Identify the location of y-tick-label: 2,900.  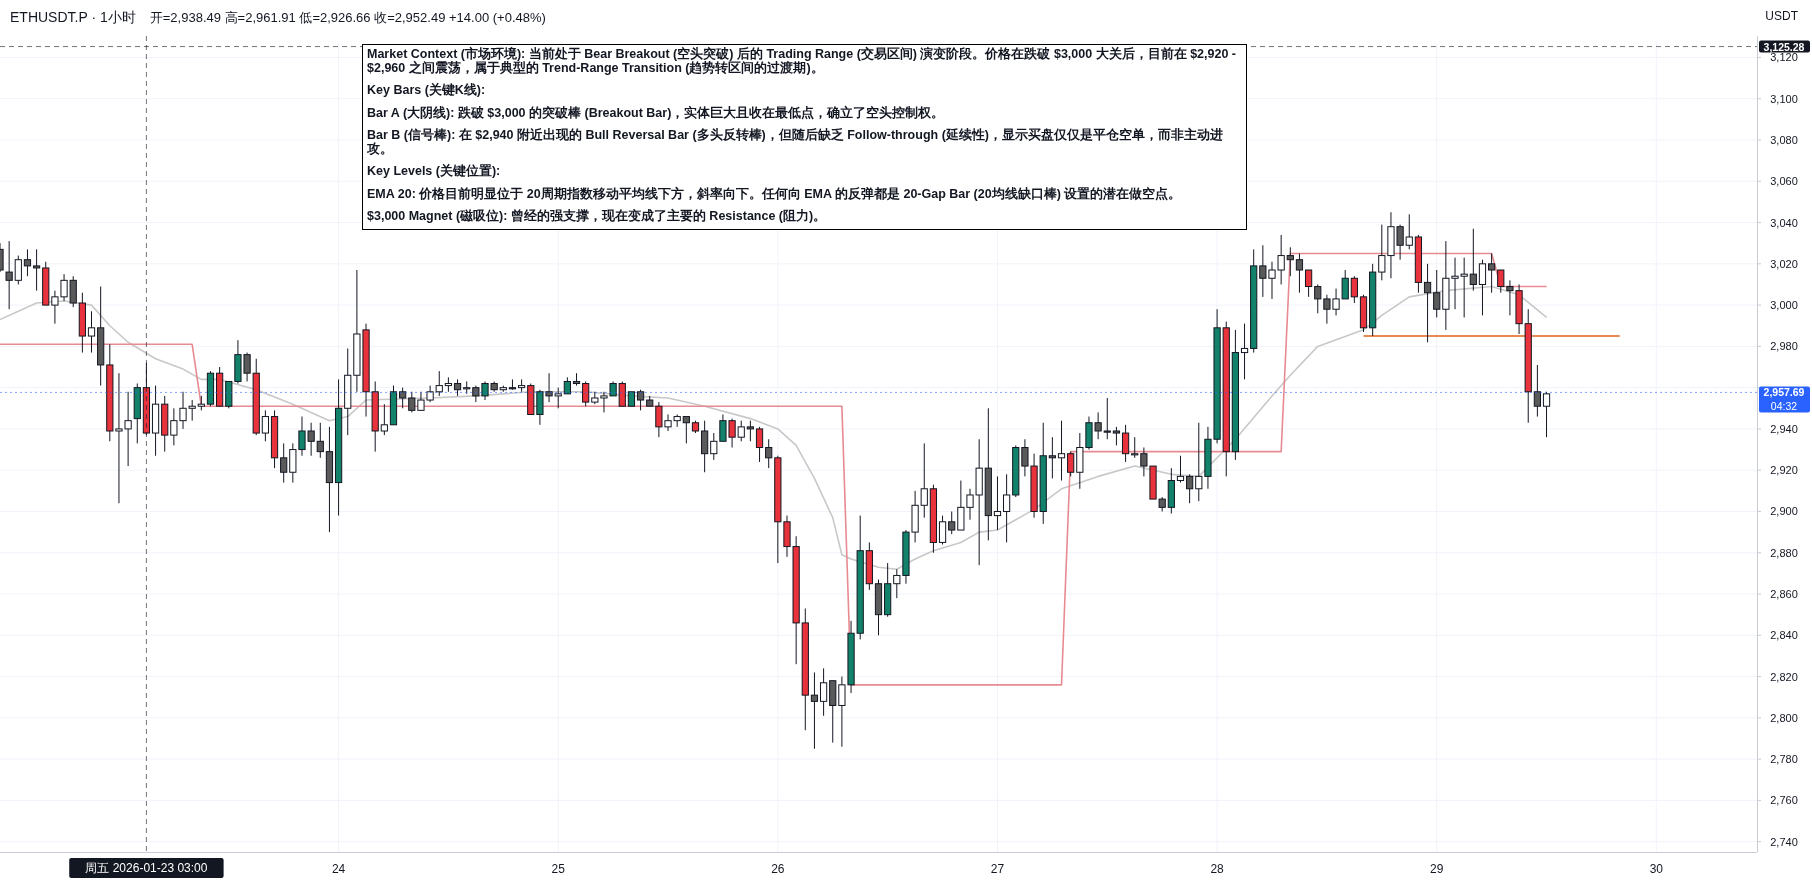
(1784, 511).